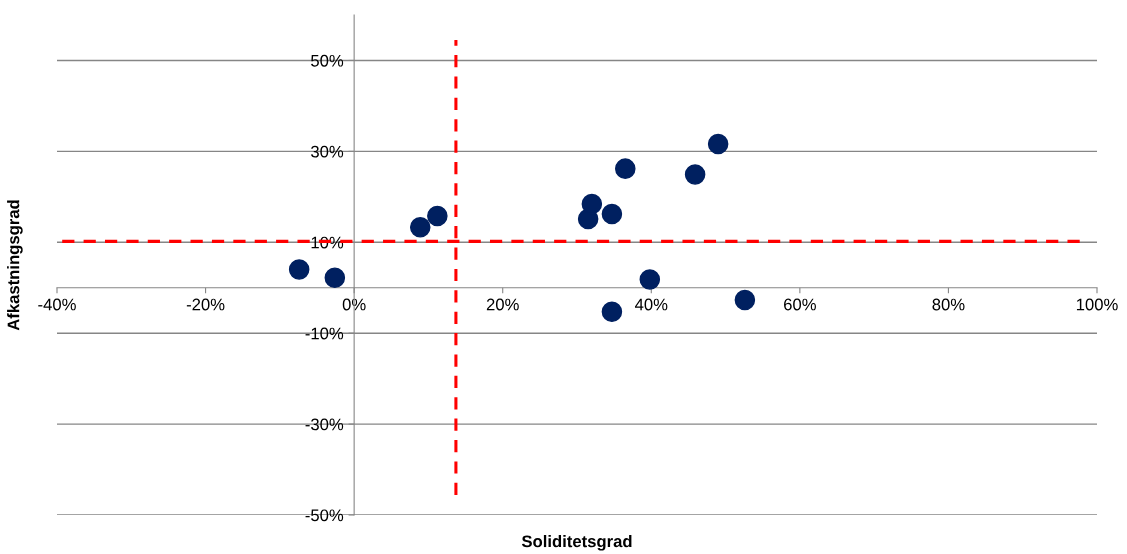  I want to click on x-tick-label: -40%, so click(57, 304).